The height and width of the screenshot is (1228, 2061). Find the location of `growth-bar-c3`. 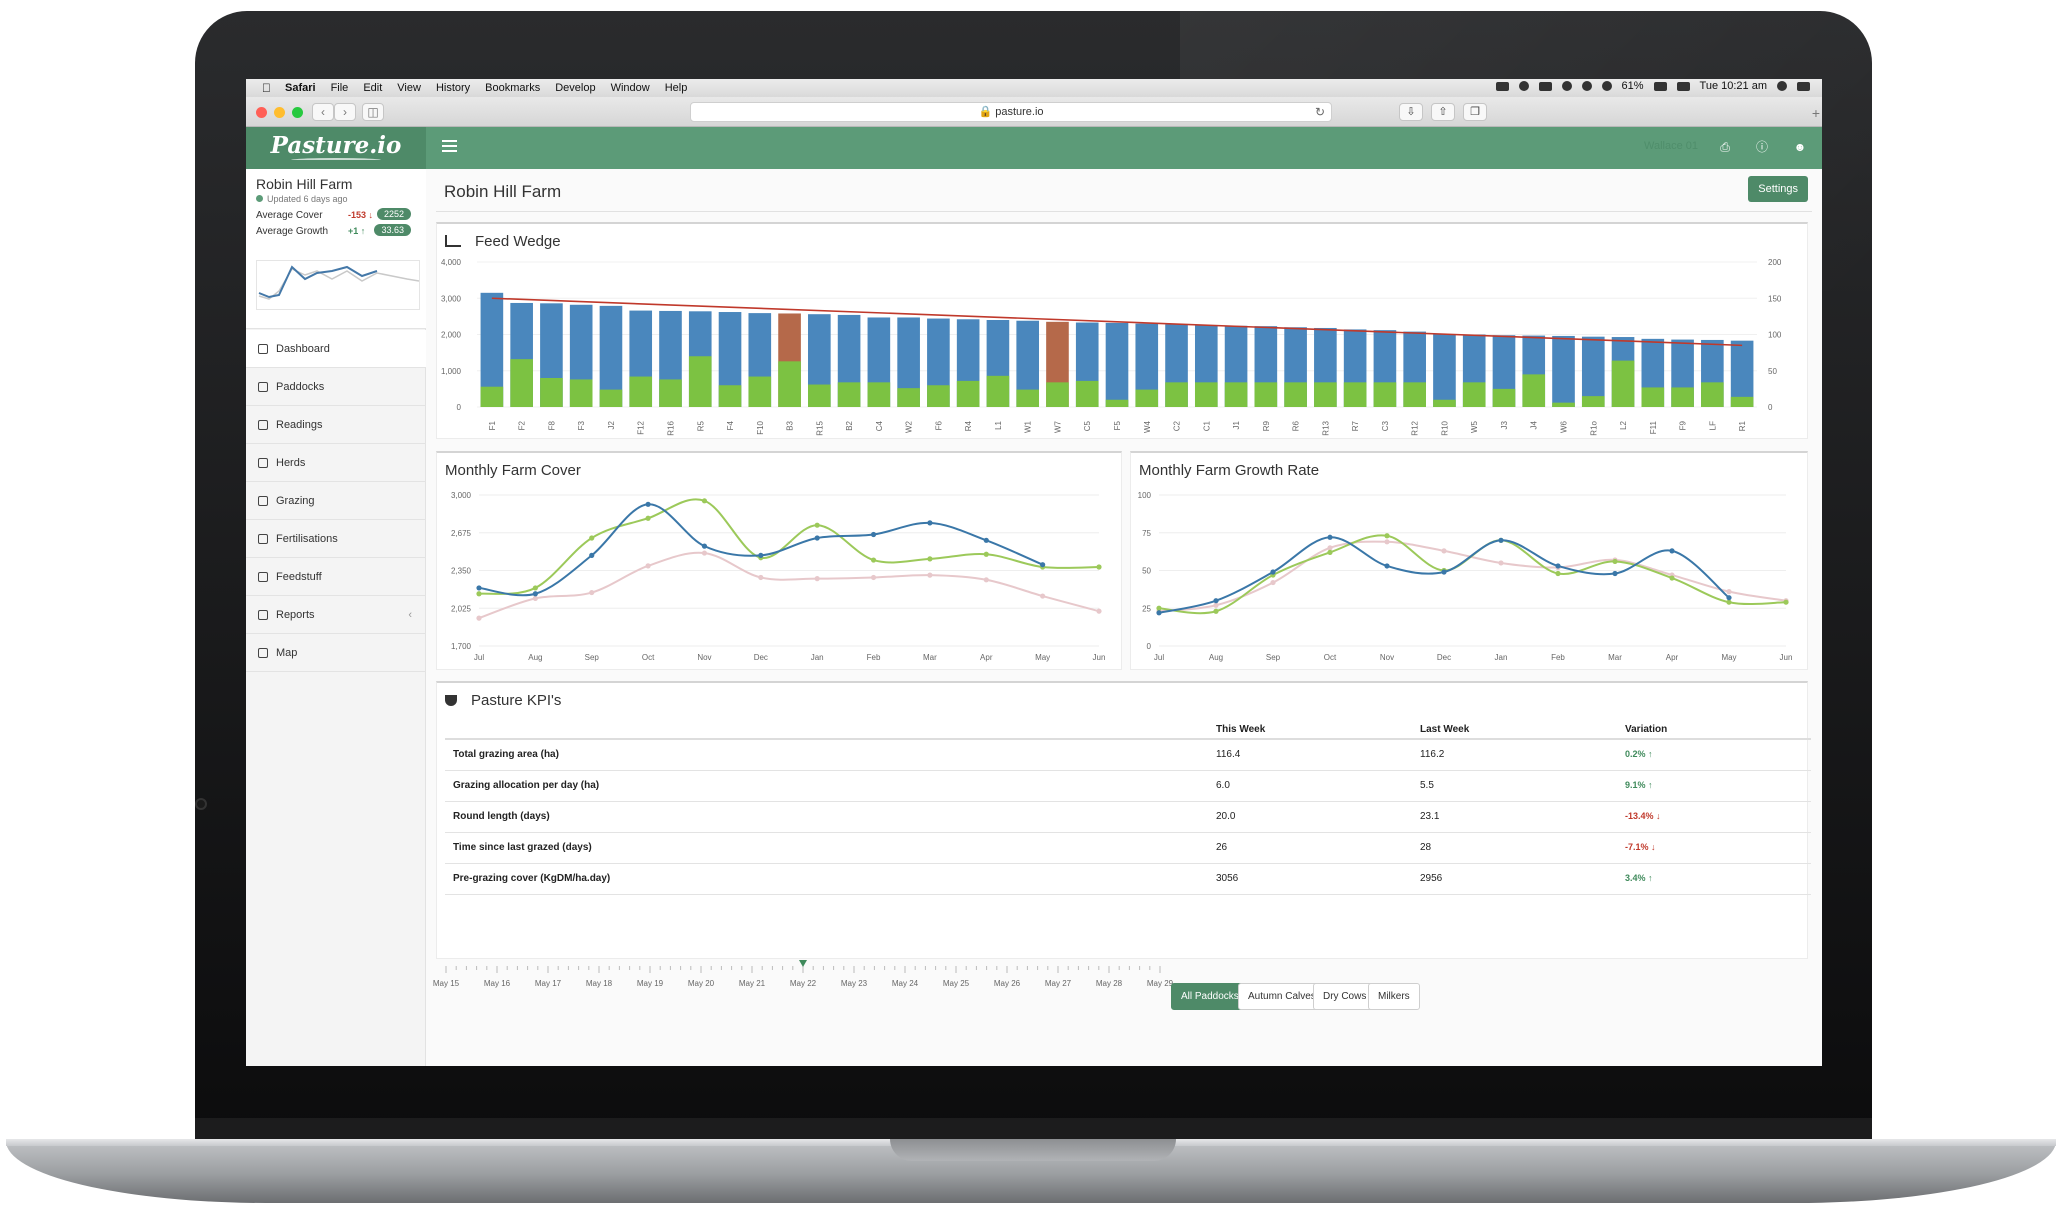

growth-bar-c3 is located at coordinates (1385, 394).